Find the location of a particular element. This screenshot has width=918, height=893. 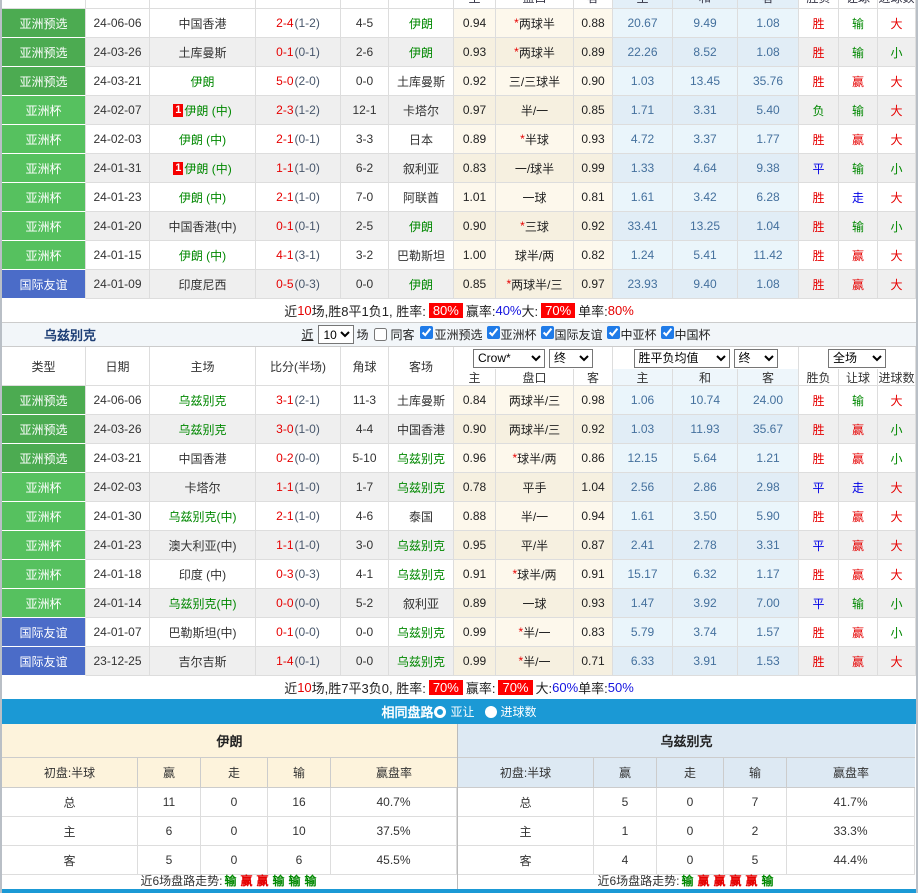

filter-checkbox-亚洲预选 is located at coordinates (427, 332).